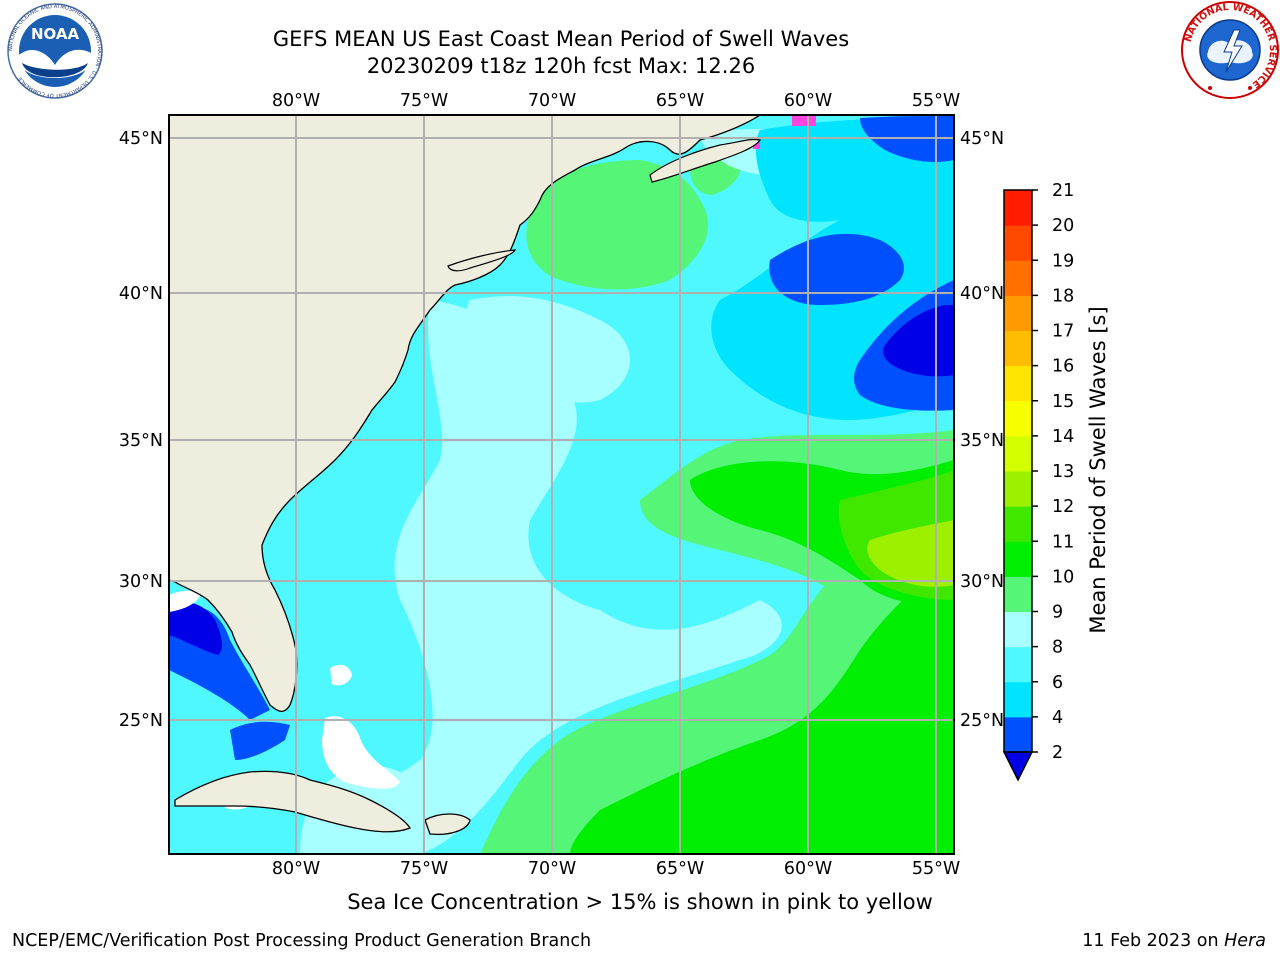  Describe the element at coordinates (260, 740) in the screenshot. I see `swell-region-2-4s-south-florida` at that location.